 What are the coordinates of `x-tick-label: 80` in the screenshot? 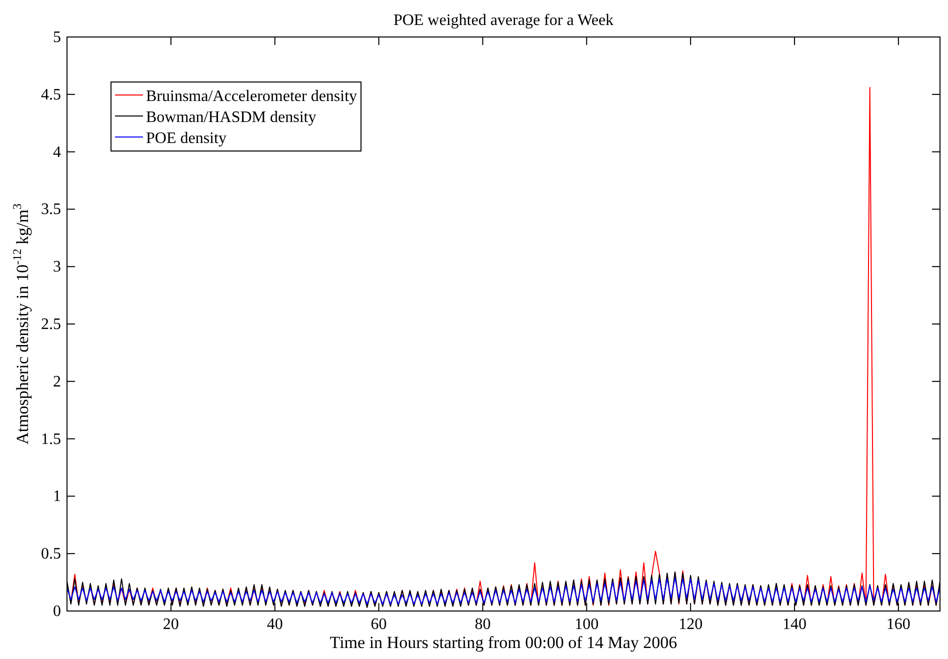 It's located at (482, 624).